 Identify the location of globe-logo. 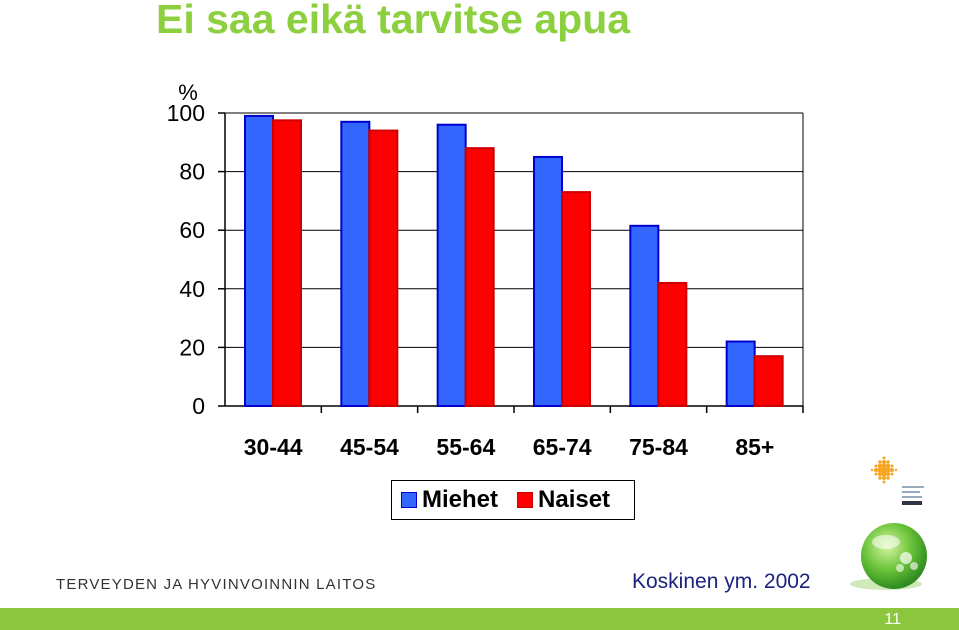
(888, 556).